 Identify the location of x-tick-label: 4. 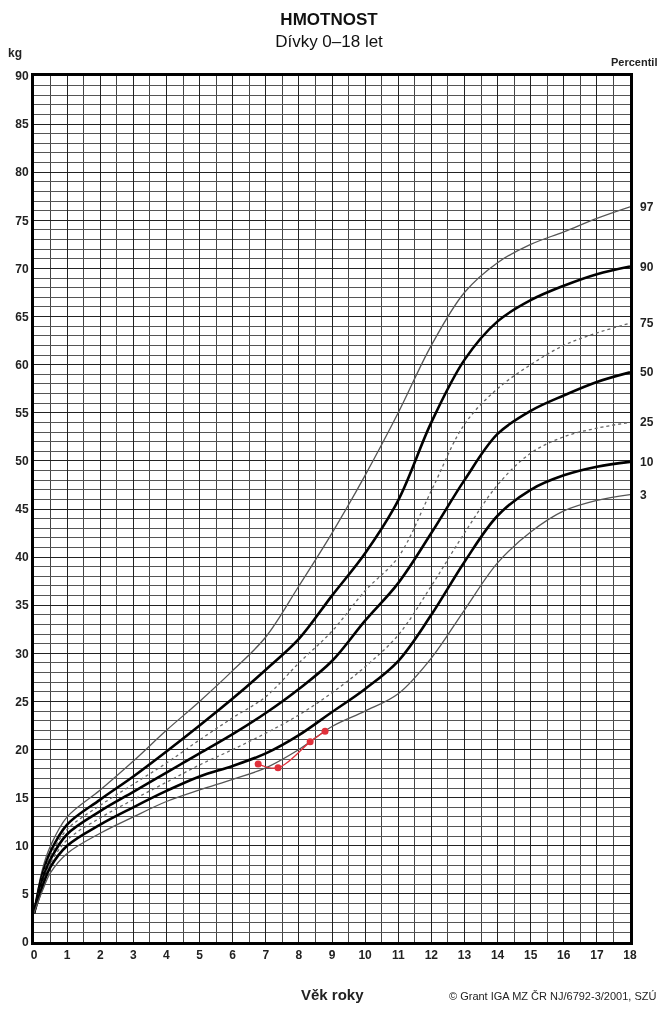
(167, 955).